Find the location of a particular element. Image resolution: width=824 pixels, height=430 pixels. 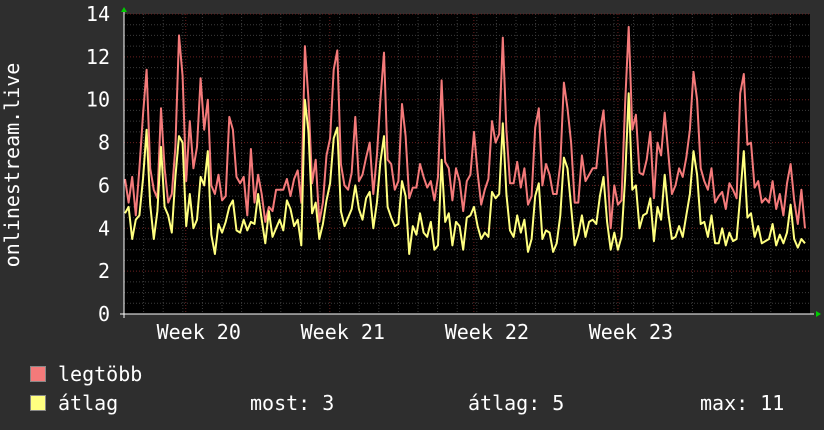

y-tick-label: 2 is located at coordinates (104, 271).